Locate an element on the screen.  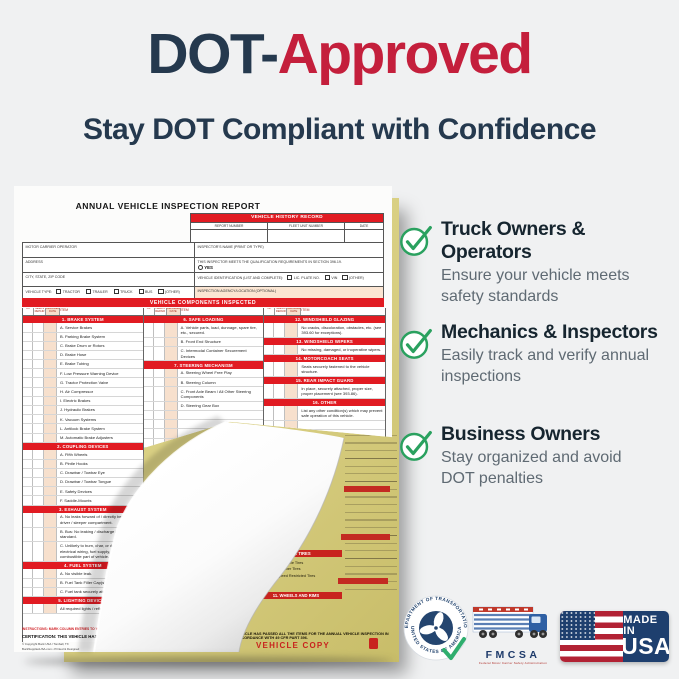
vehicle-type-option: TRAILER is located at coordinates (97, 292).